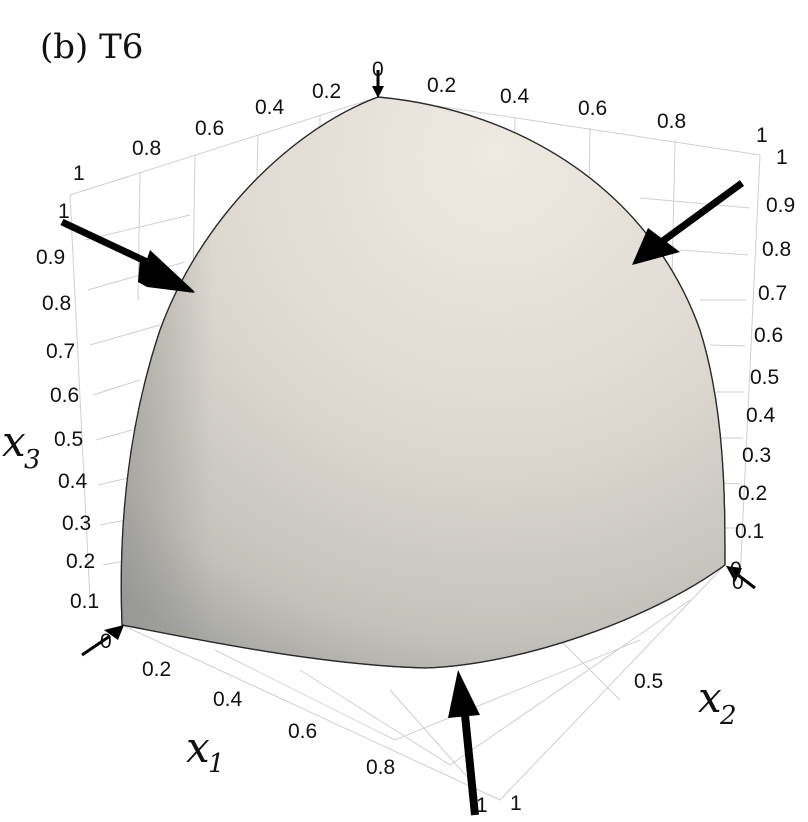  What do you see at coordinates (570, 102) in the screenshot?
I see `x2-top-ticks: 0 0.2 0.4 0.6 0.8 1` at bounding box center [570, 102].